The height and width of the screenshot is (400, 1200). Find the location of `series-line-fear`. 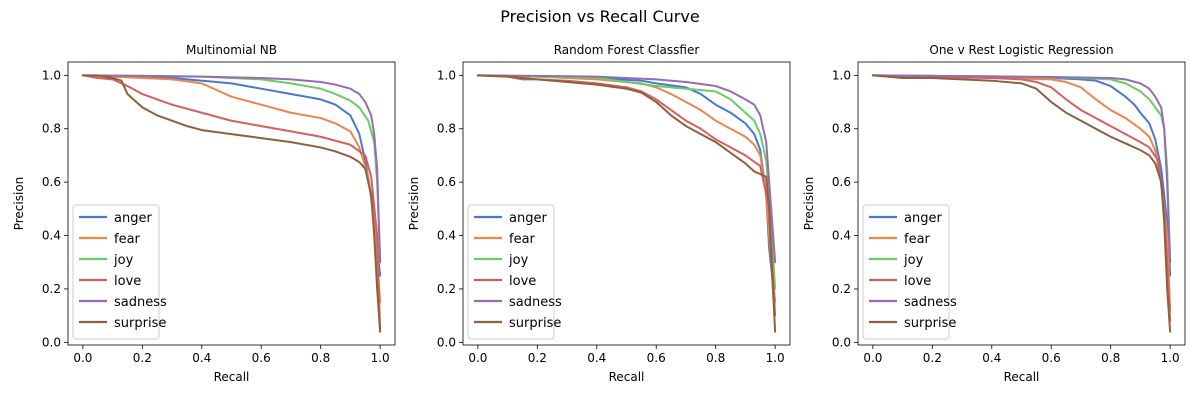

series-line-fear is located at coordinates (231, 189).